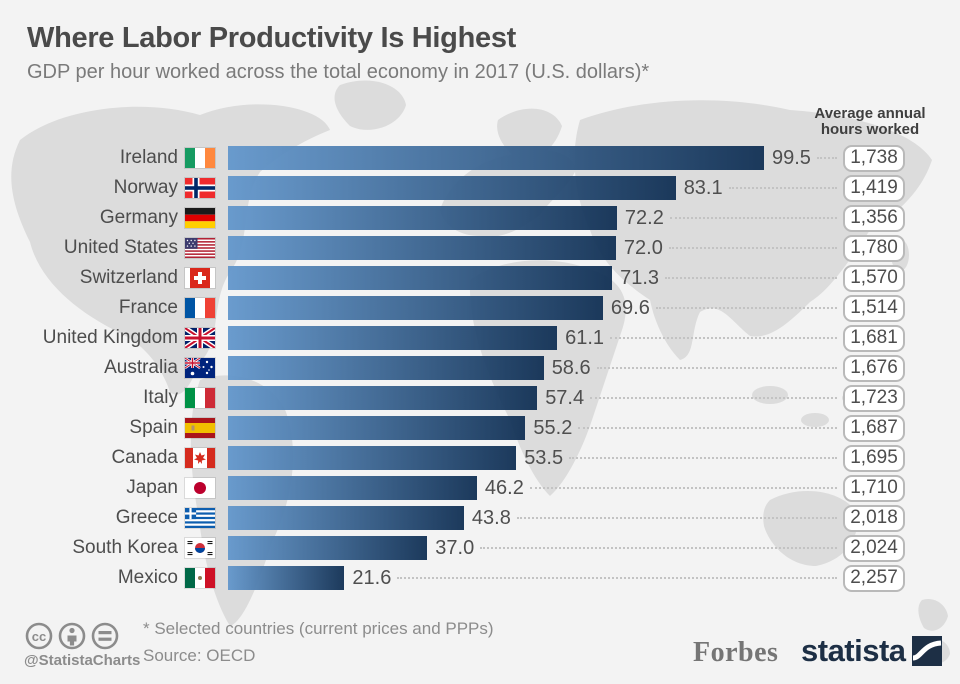  I want to click on country-label: France, so click(148, 307).